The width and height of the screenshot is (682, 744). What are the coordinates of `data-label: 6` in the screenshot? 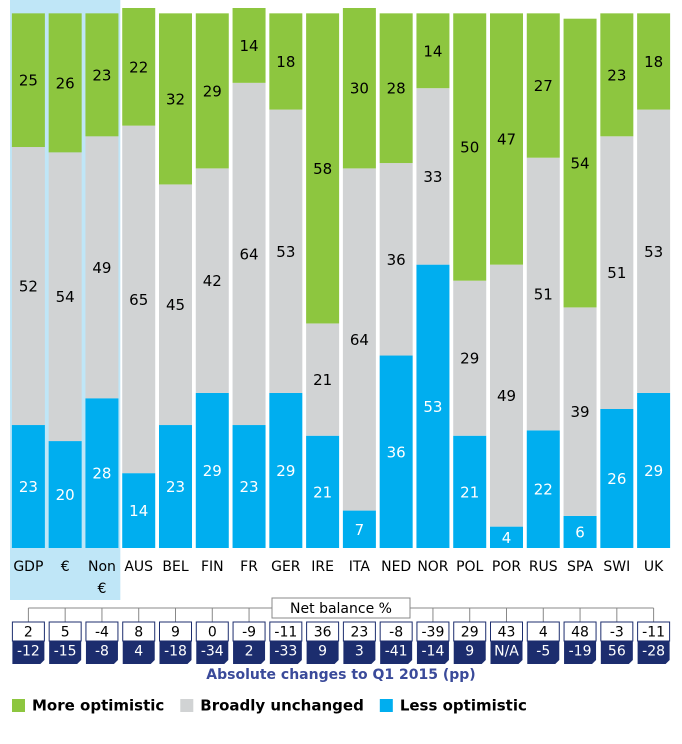 It's located at (580, 532).